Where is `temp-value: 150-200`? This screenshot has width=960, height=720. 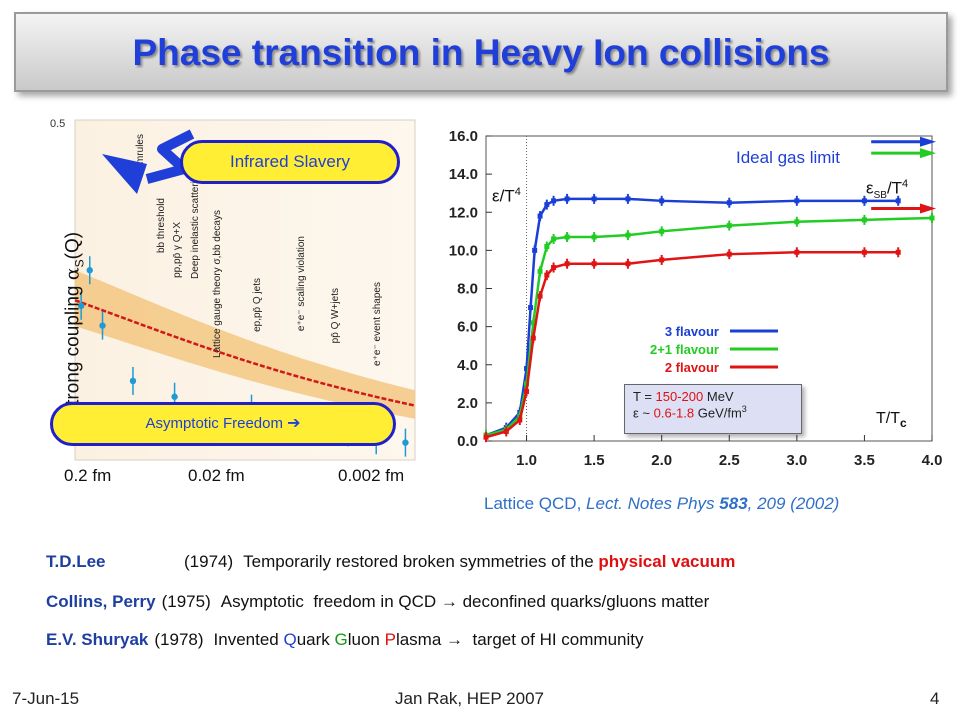 temp-value: 150-200 is located at coordinates (679, 396).